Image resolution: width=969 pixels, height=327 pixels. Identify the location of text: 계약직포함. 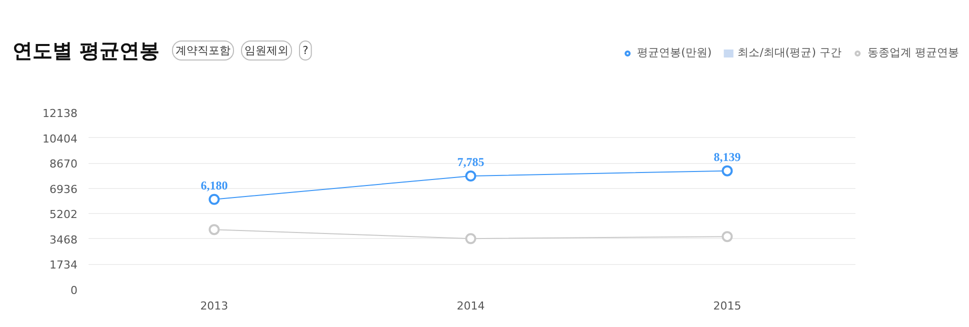
(203, 50).